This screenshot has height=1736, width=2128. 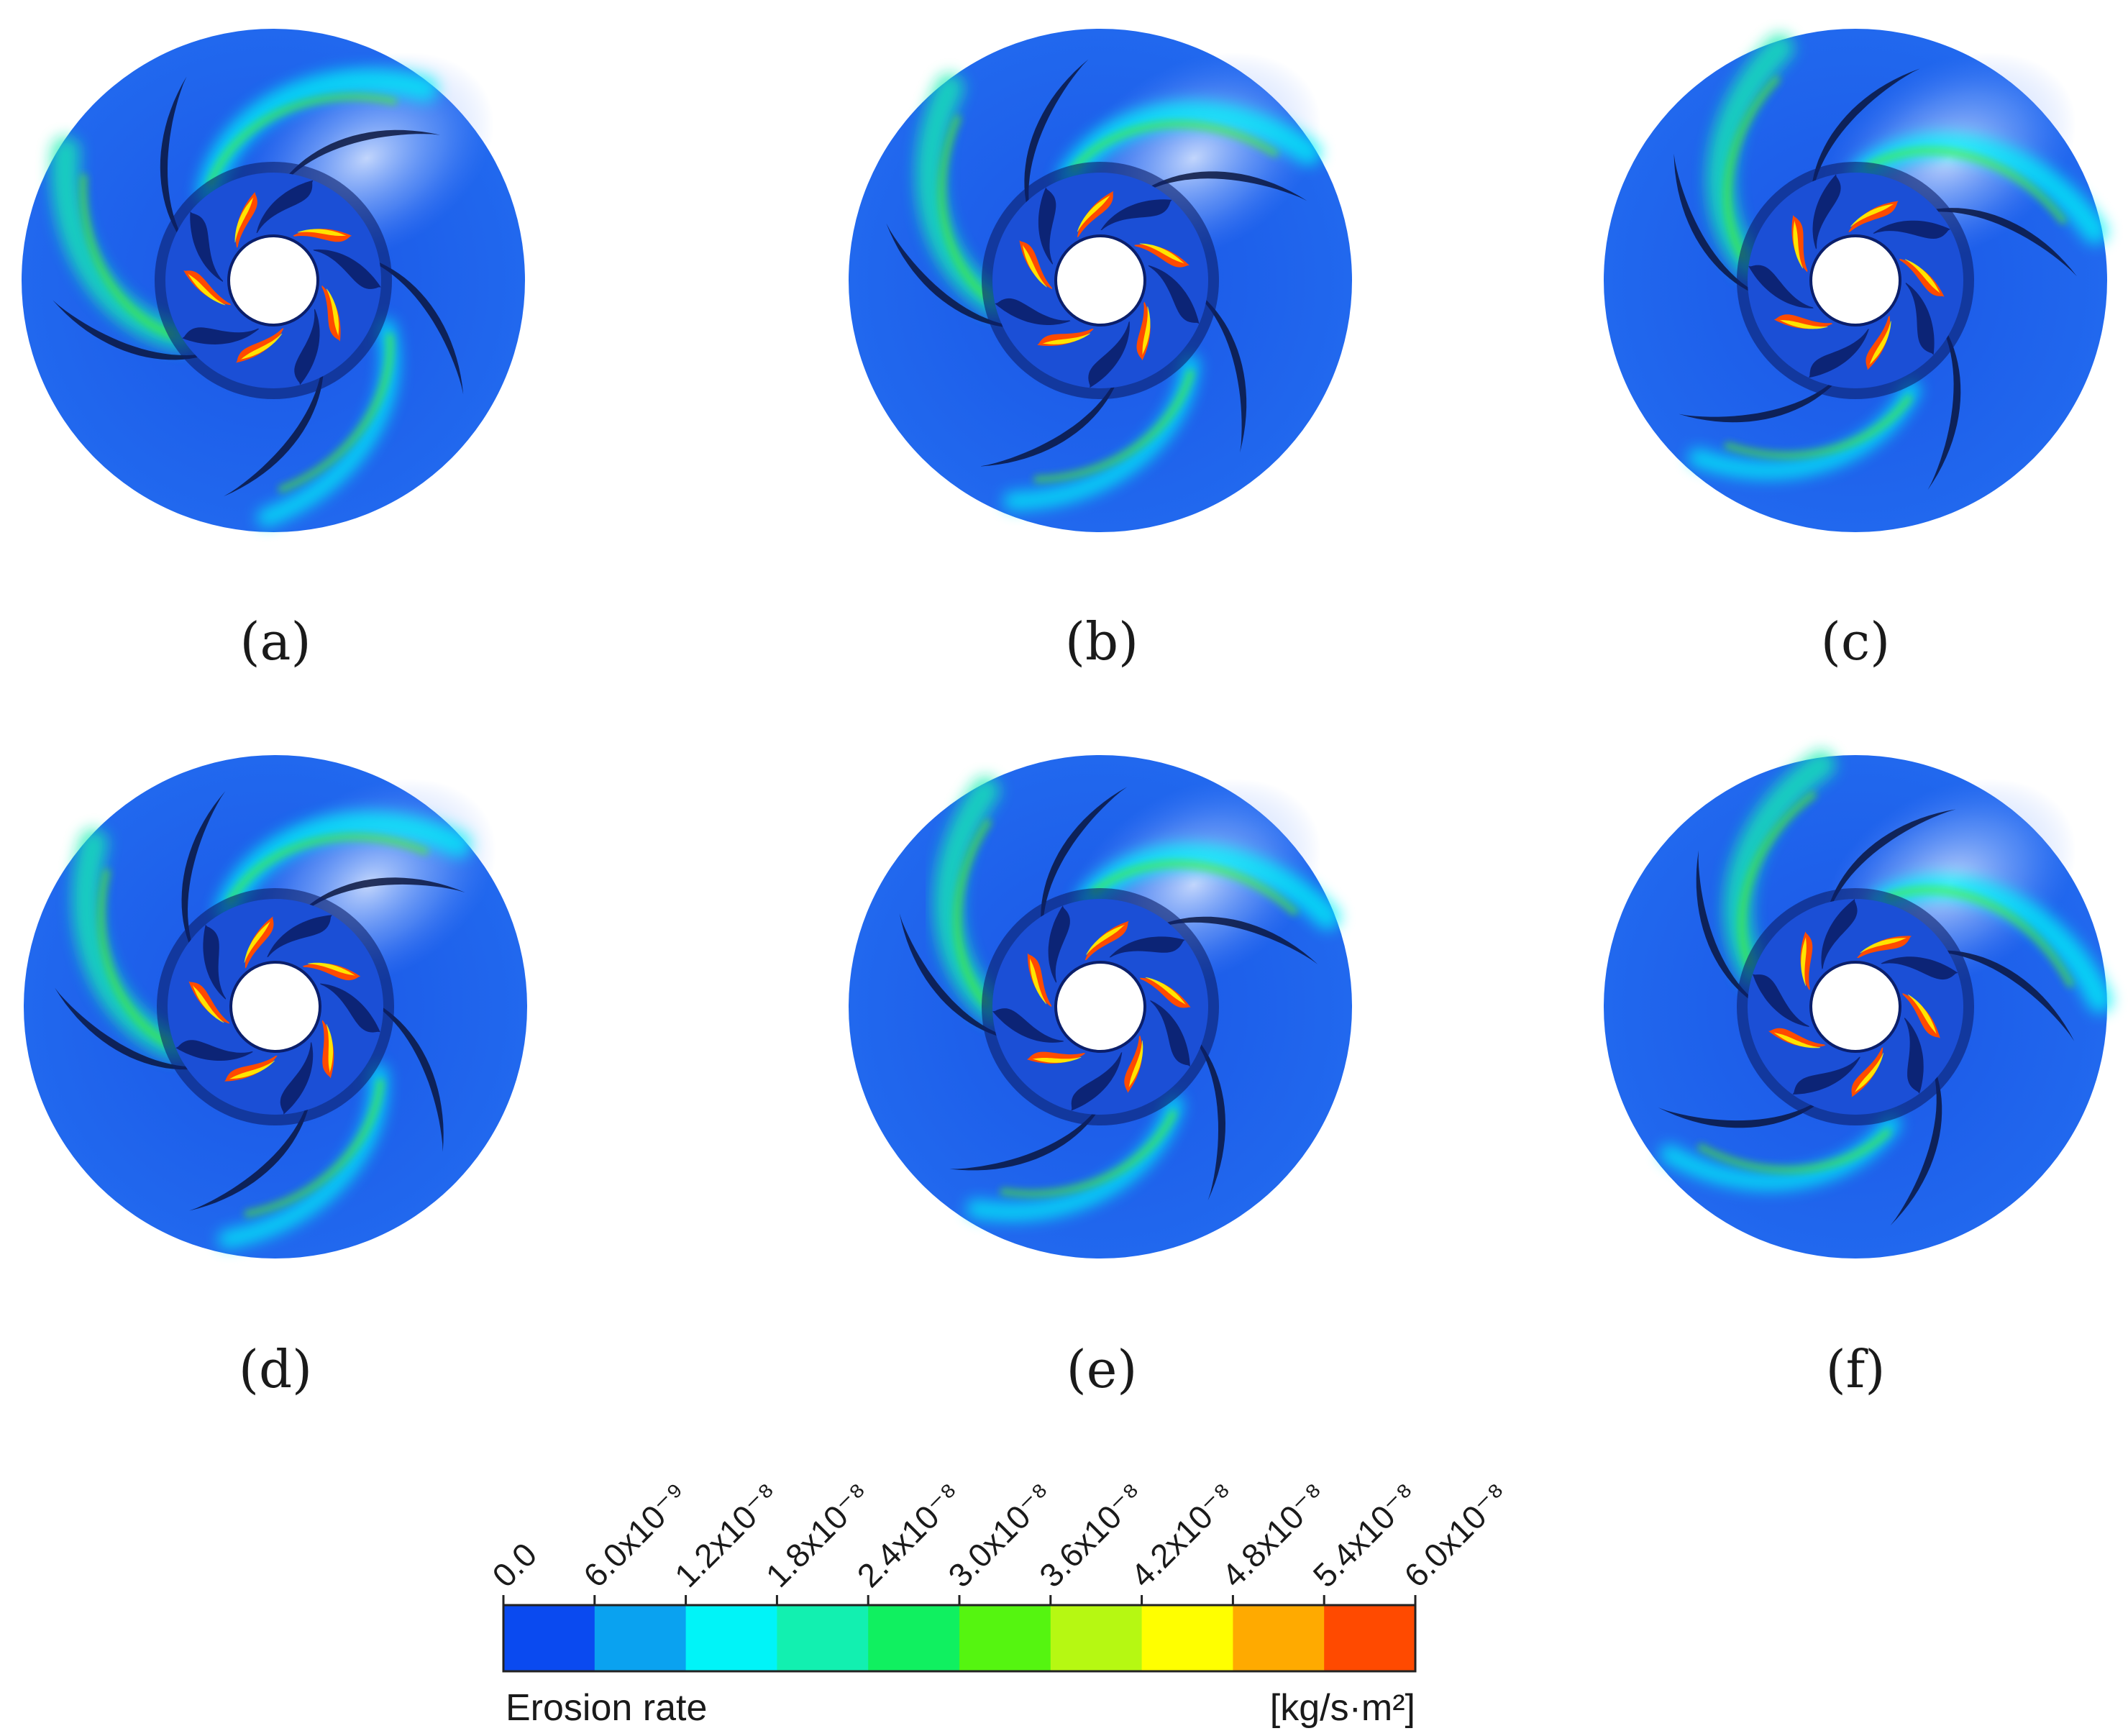 I want to click on colorbar-frame, so click(x=959, y=1638).